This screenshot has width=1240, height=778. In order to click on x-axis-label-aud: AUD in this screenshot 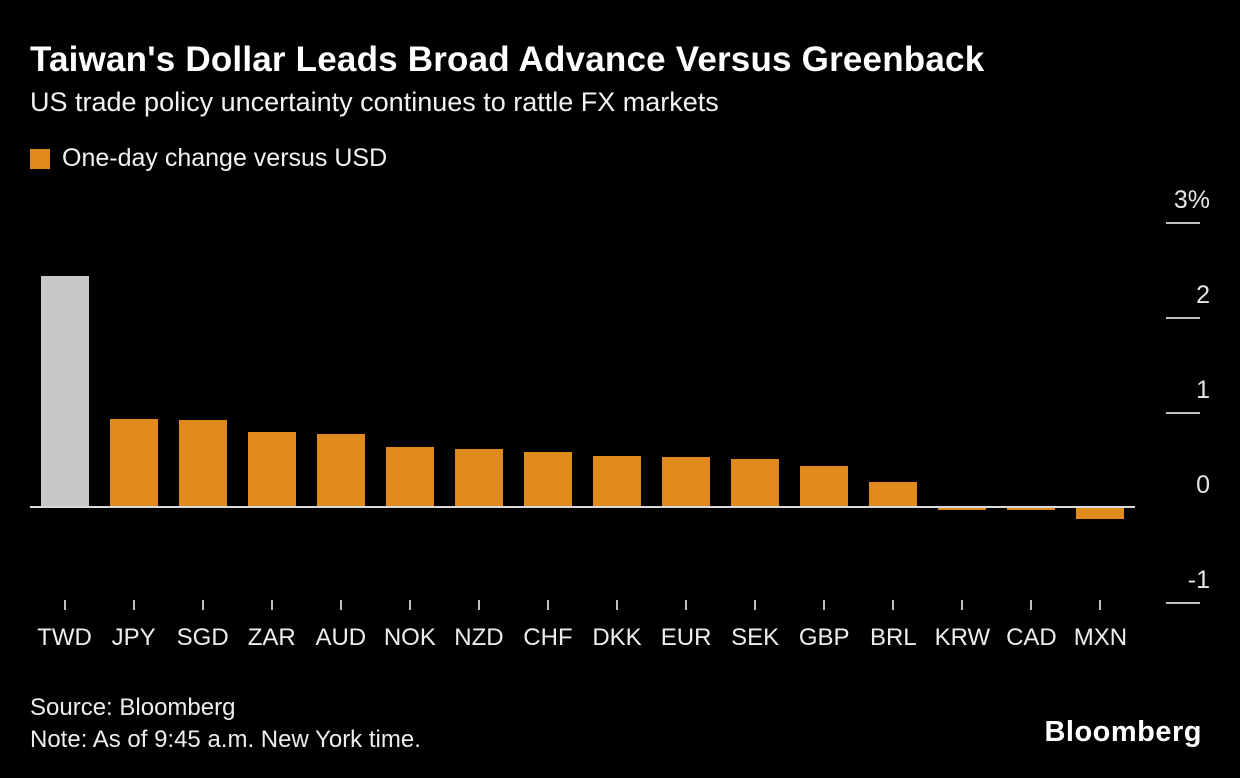, I will do `click(341, 637)`.